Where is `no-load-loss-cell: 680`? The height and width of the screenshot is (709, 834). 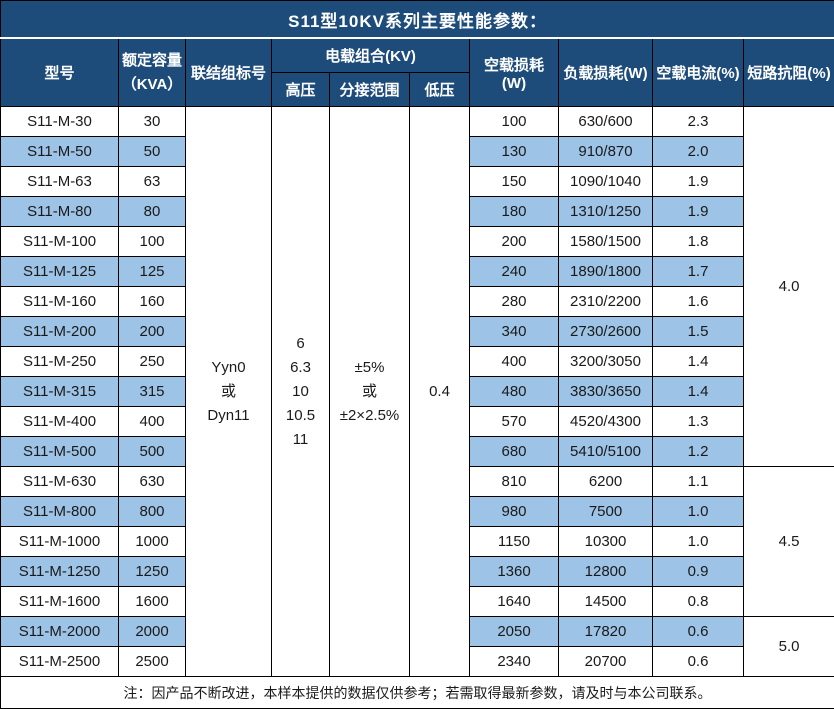 no-load-loss-cell: 680 is located at coordinates (514, 452).